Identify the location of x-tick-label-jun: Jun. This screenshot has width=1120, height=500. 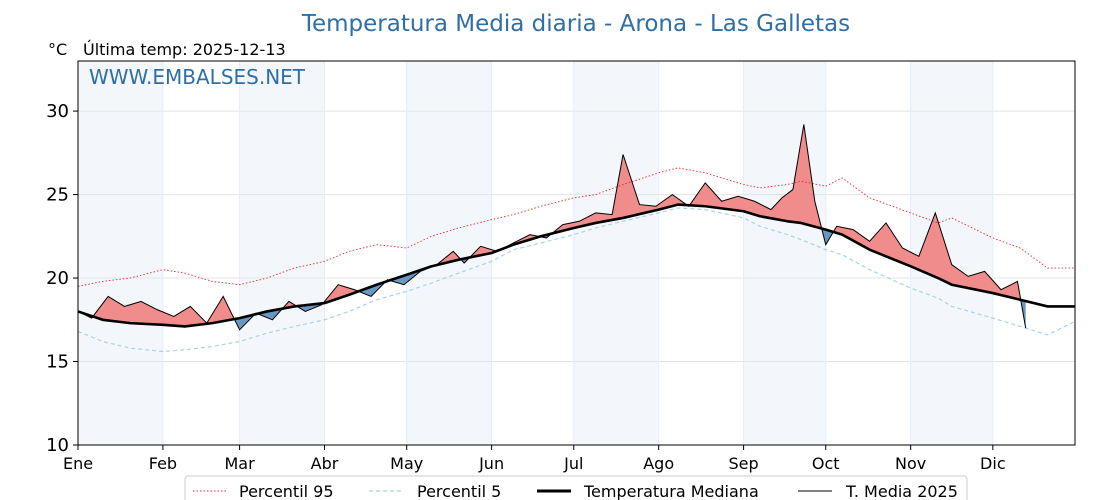
(491, 463).